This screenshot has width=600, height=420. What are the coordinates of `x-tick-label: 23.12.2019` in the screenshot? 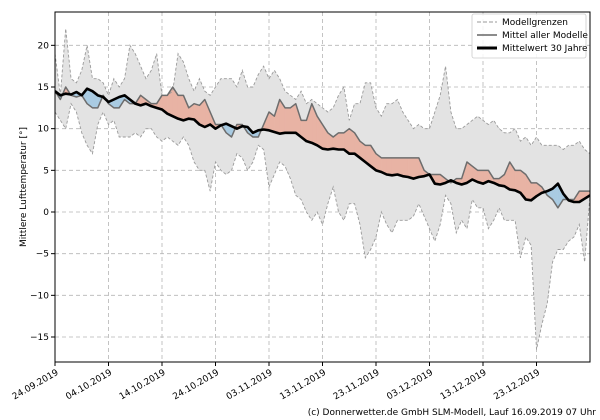 It's located at (517, 385).